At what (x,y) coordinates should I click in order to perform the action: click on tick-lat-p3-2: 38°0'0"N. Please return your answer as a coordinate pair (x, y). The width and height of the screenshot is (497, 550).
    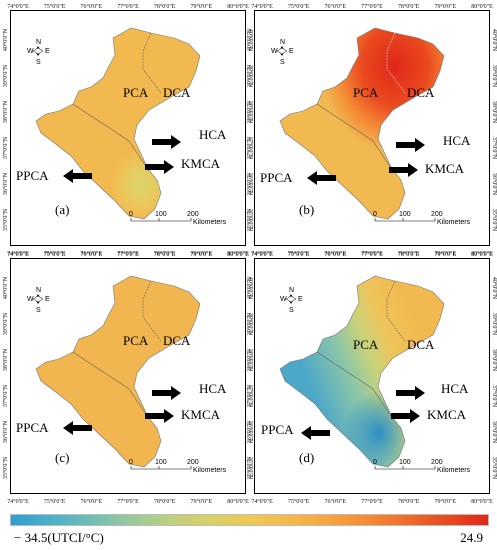
    Looking at the image, I should click on (494, 360).